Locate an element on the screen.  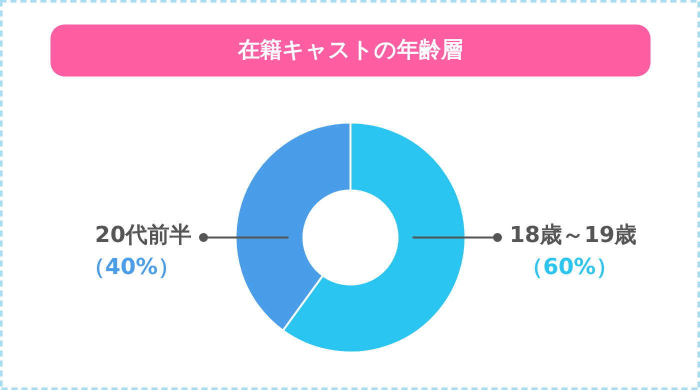
chart-title: 在籍キャストの年齢層 is located at coordinates (350, 50).